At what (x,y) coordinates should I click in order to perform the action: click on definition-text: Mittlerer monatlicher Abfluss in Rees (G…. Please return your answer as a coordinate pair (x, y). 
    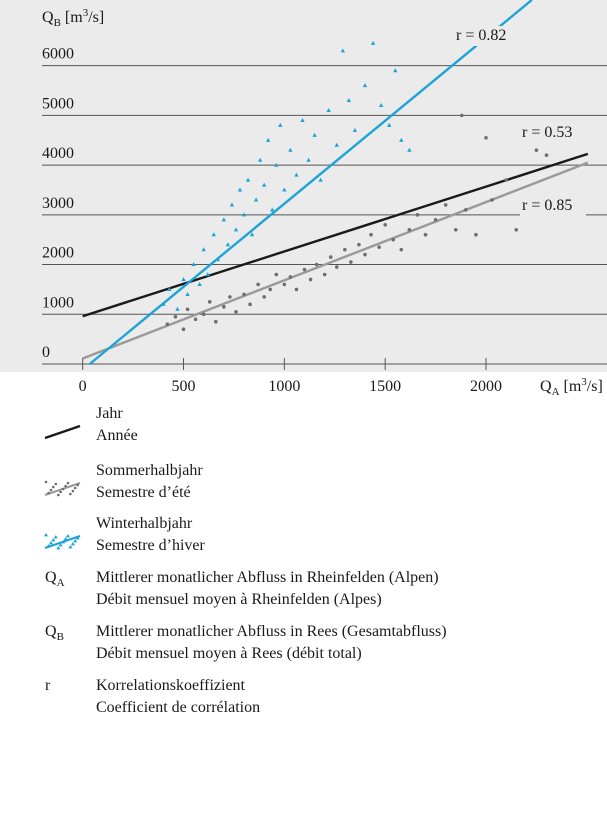
    Looking at the image, I should click on (271, 631).